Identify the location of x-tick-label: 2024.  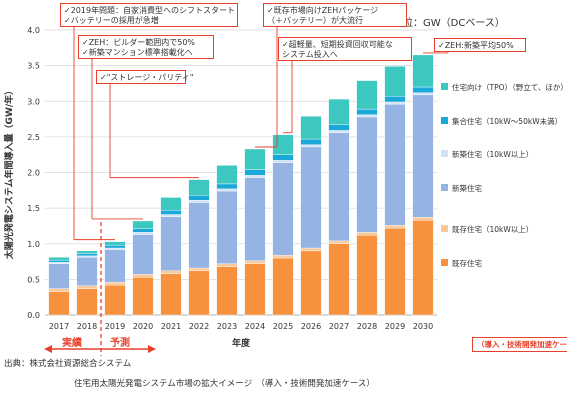
(255, 326).